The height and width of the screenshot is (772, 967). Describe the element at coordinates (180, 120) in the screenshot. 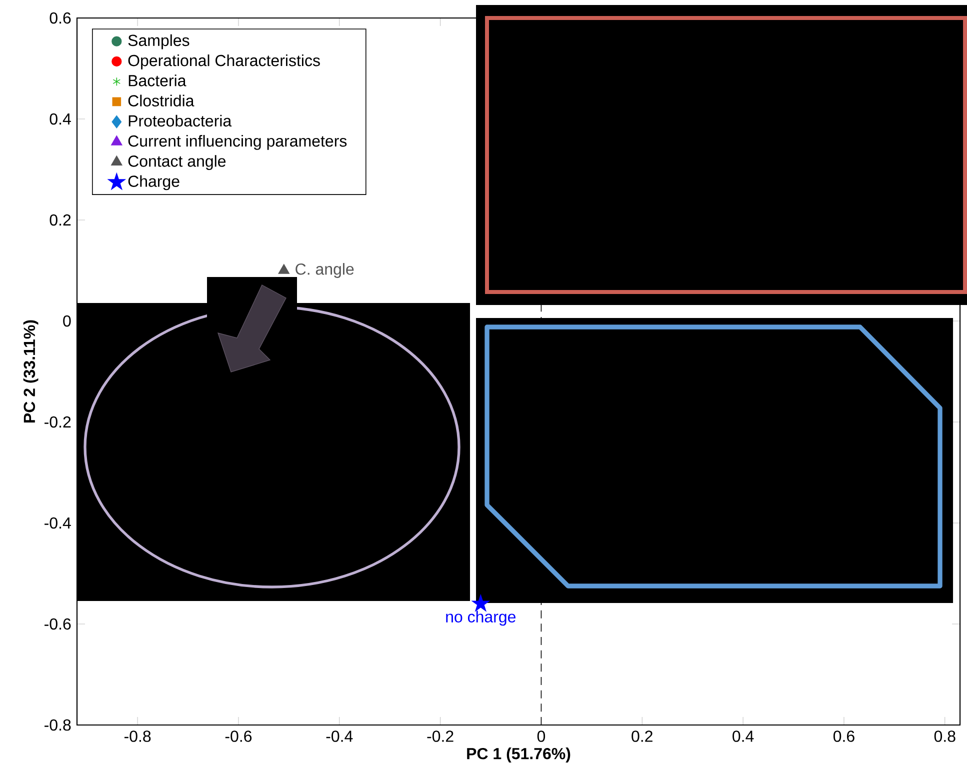

I see `legend-label: Proteobacteria` at that location.